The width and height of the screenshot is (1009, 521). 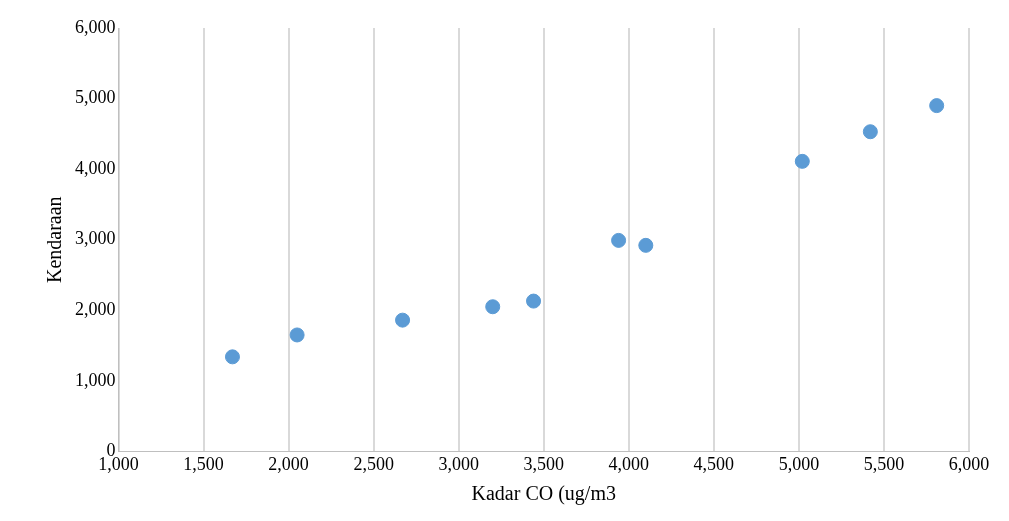 What do you see at coordinates (95, 26) in the screenshot?
I see `y-tick-label: 6,000` at bounding box center [95, 26].